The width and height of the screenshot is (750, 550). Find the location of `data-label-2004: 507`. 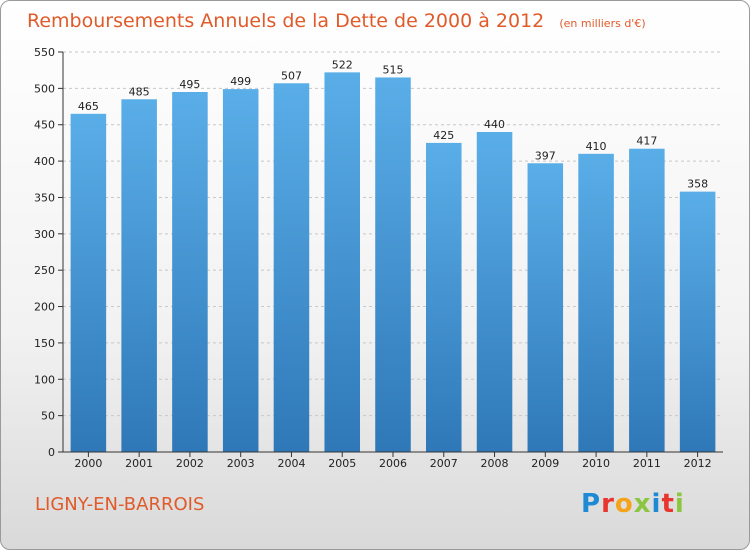

data-label-2004: 507 is located at coordinates (291, 75).